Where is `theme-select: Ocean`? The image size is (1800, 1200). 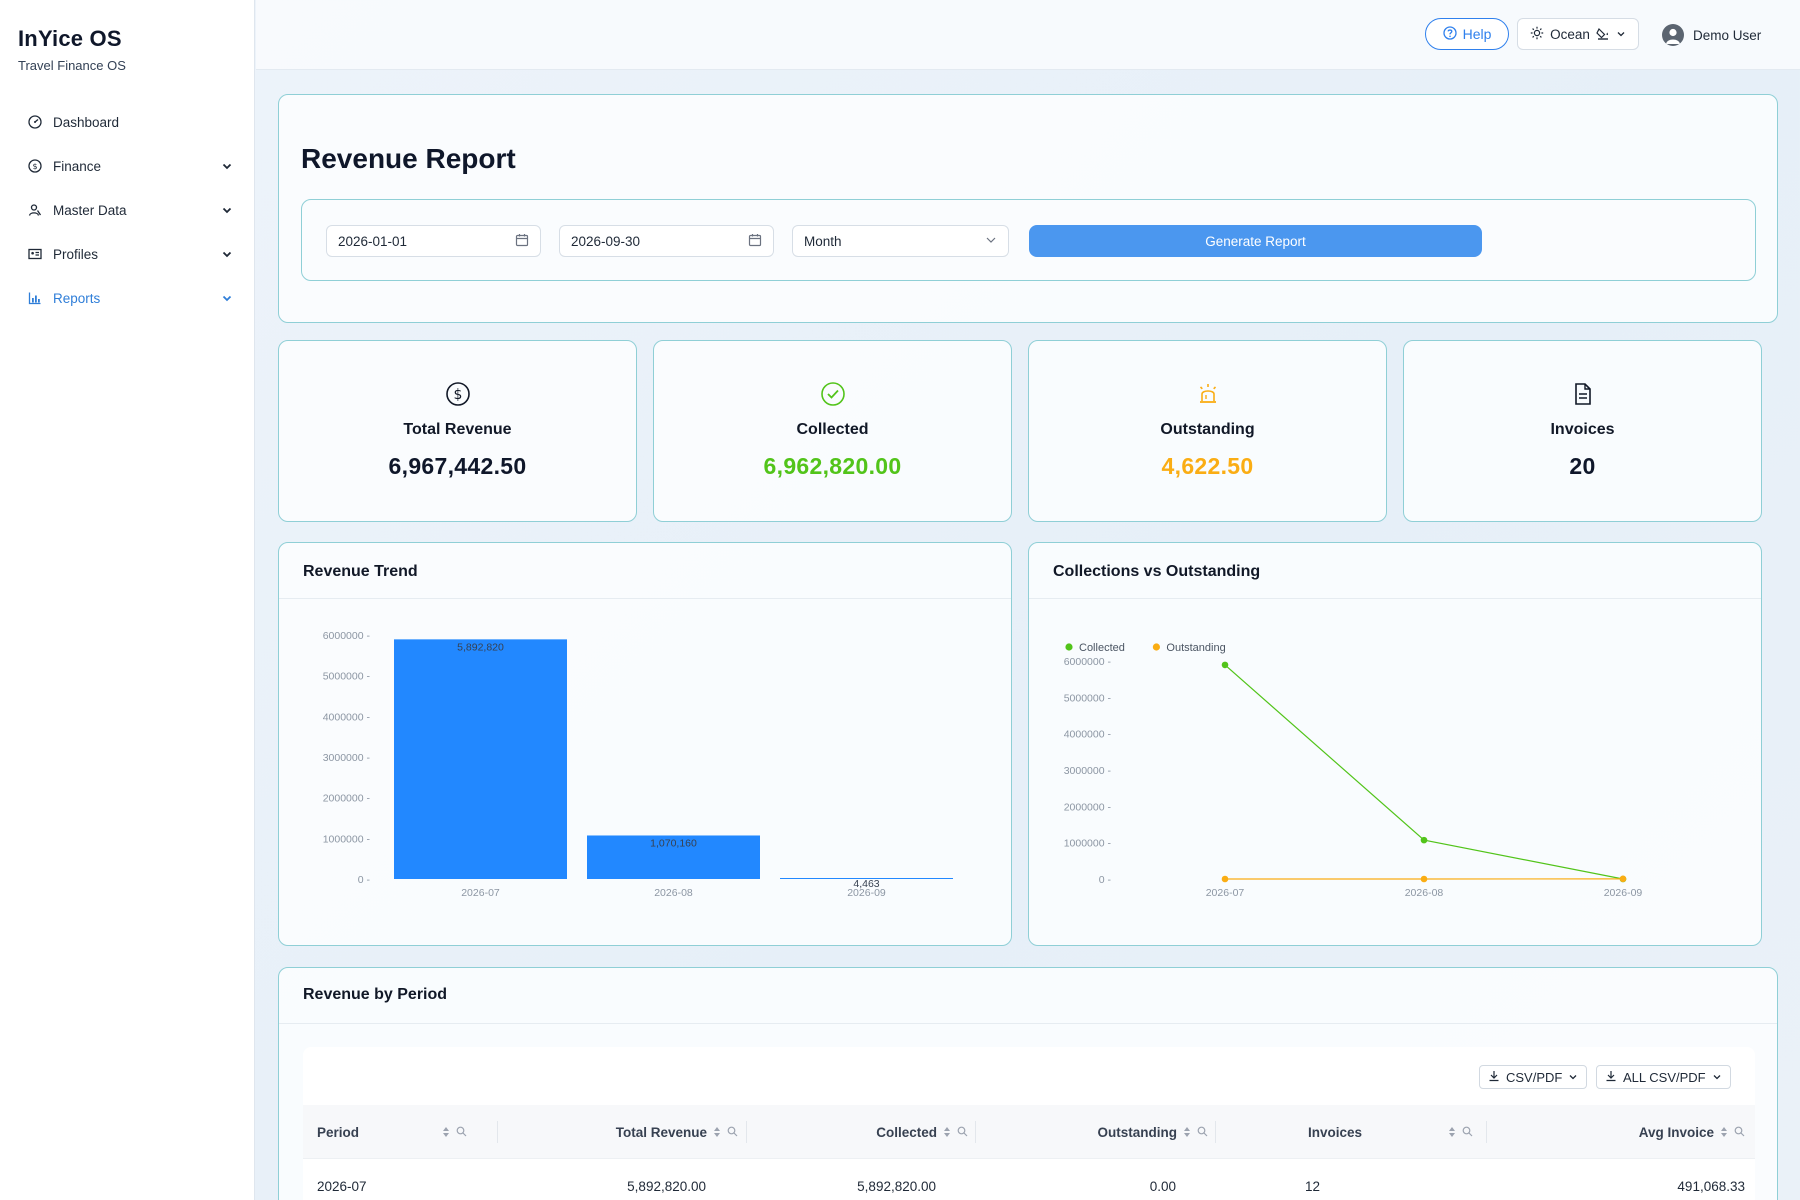
theme-select: Ocean is located at coordinates (1578, 34).